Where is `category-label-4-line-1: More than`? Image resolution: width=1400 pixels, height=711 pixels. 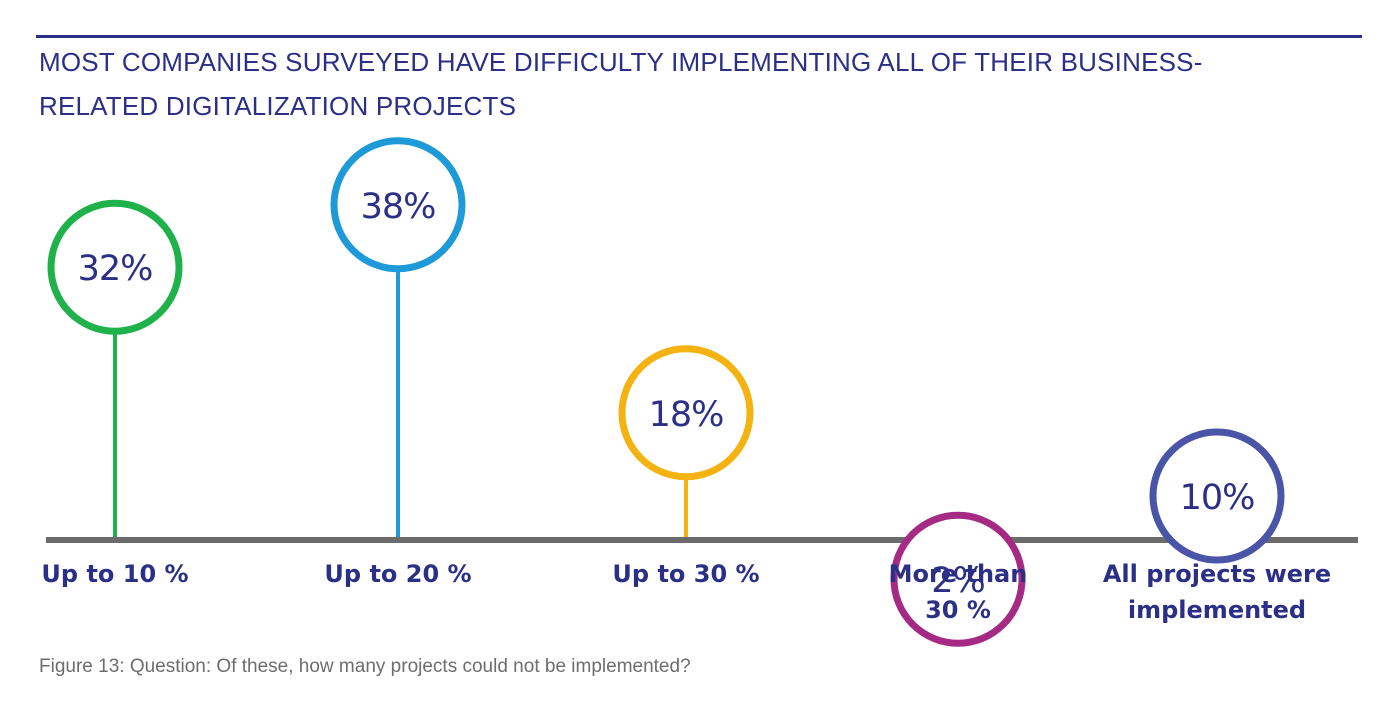
category-label-4-line-1: More than is located at coordinates (958, 574).